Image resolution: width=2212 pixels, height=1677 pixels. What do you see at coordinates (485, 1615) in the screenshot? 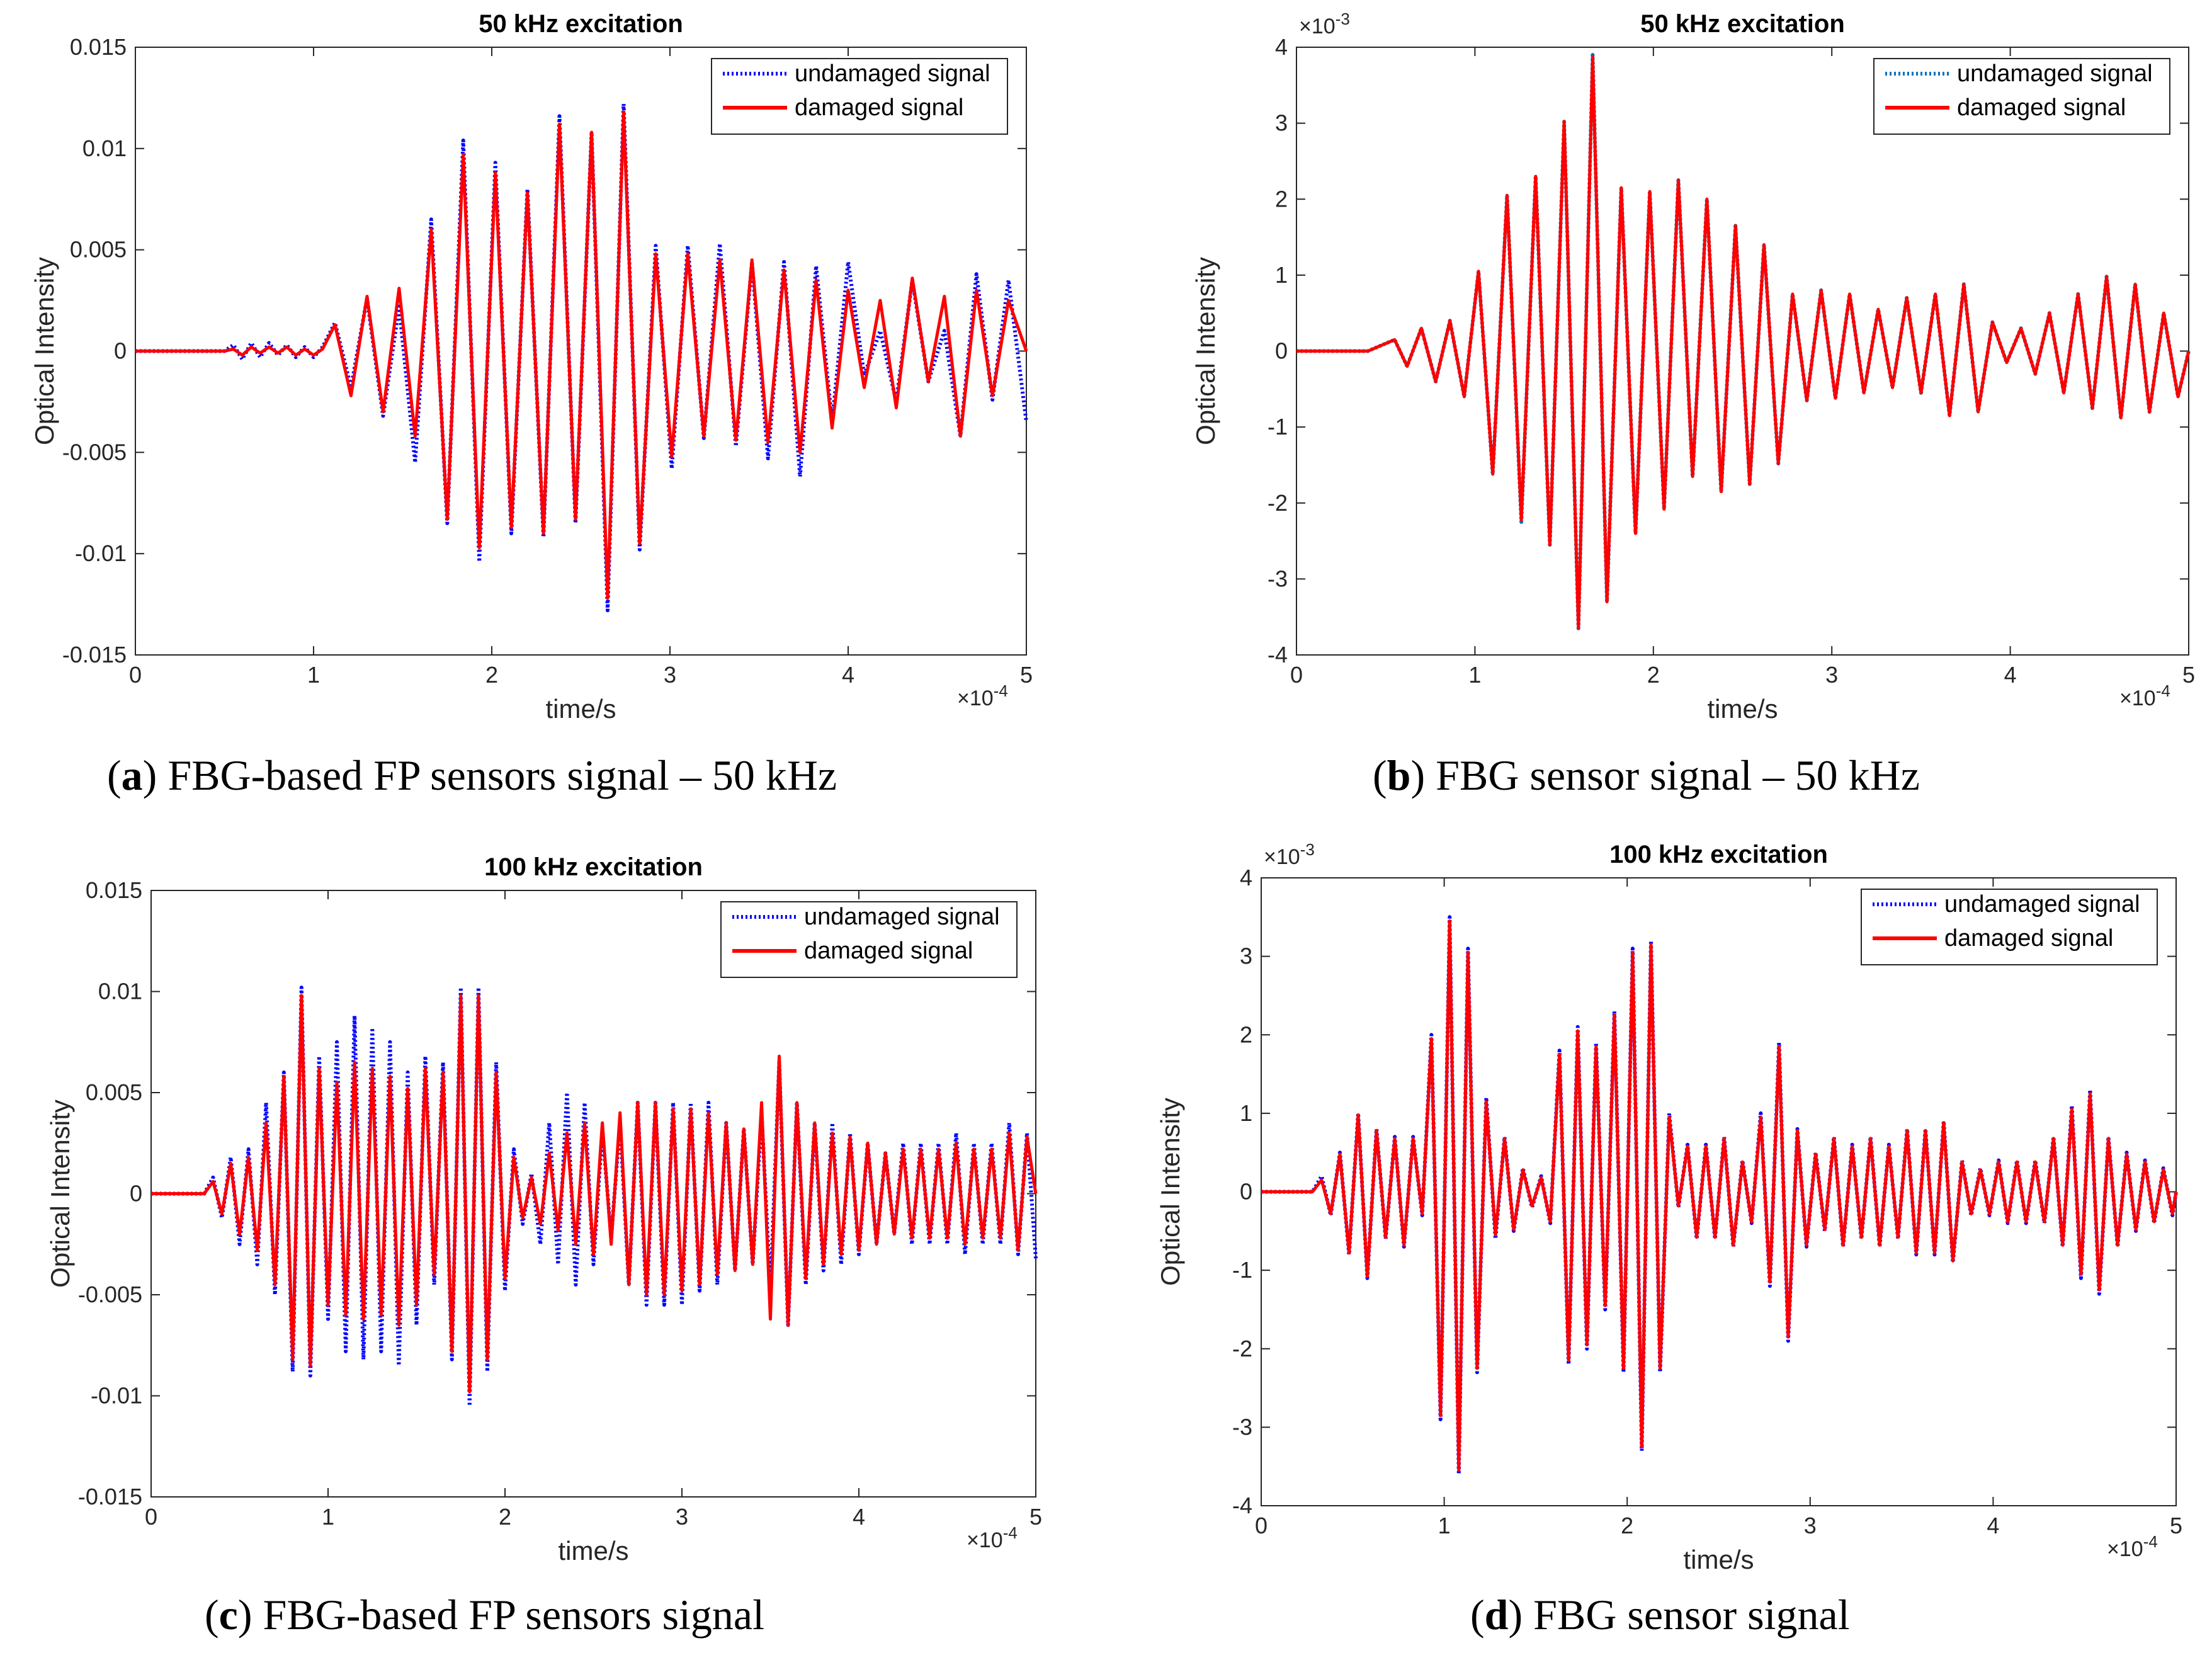
I see `caption-c: (c) FBG-based FP sensors signal` at bounding box center [485, 1615].